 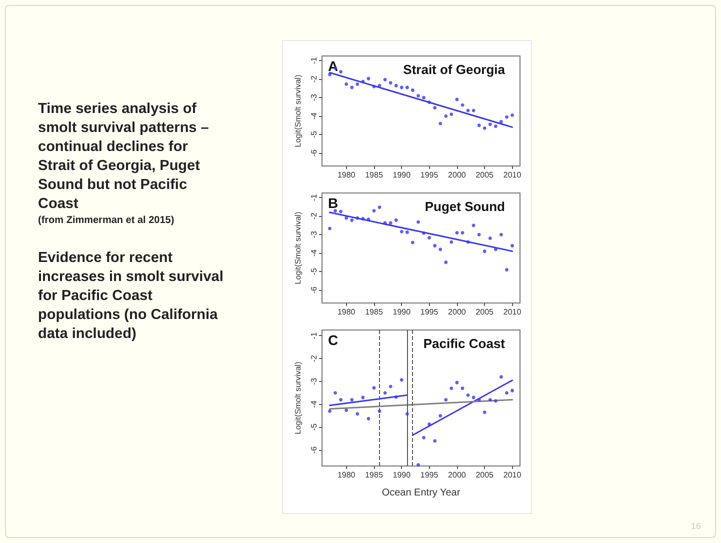 I want to click on x-tick-label: 1995, so click(x=429, y=312).